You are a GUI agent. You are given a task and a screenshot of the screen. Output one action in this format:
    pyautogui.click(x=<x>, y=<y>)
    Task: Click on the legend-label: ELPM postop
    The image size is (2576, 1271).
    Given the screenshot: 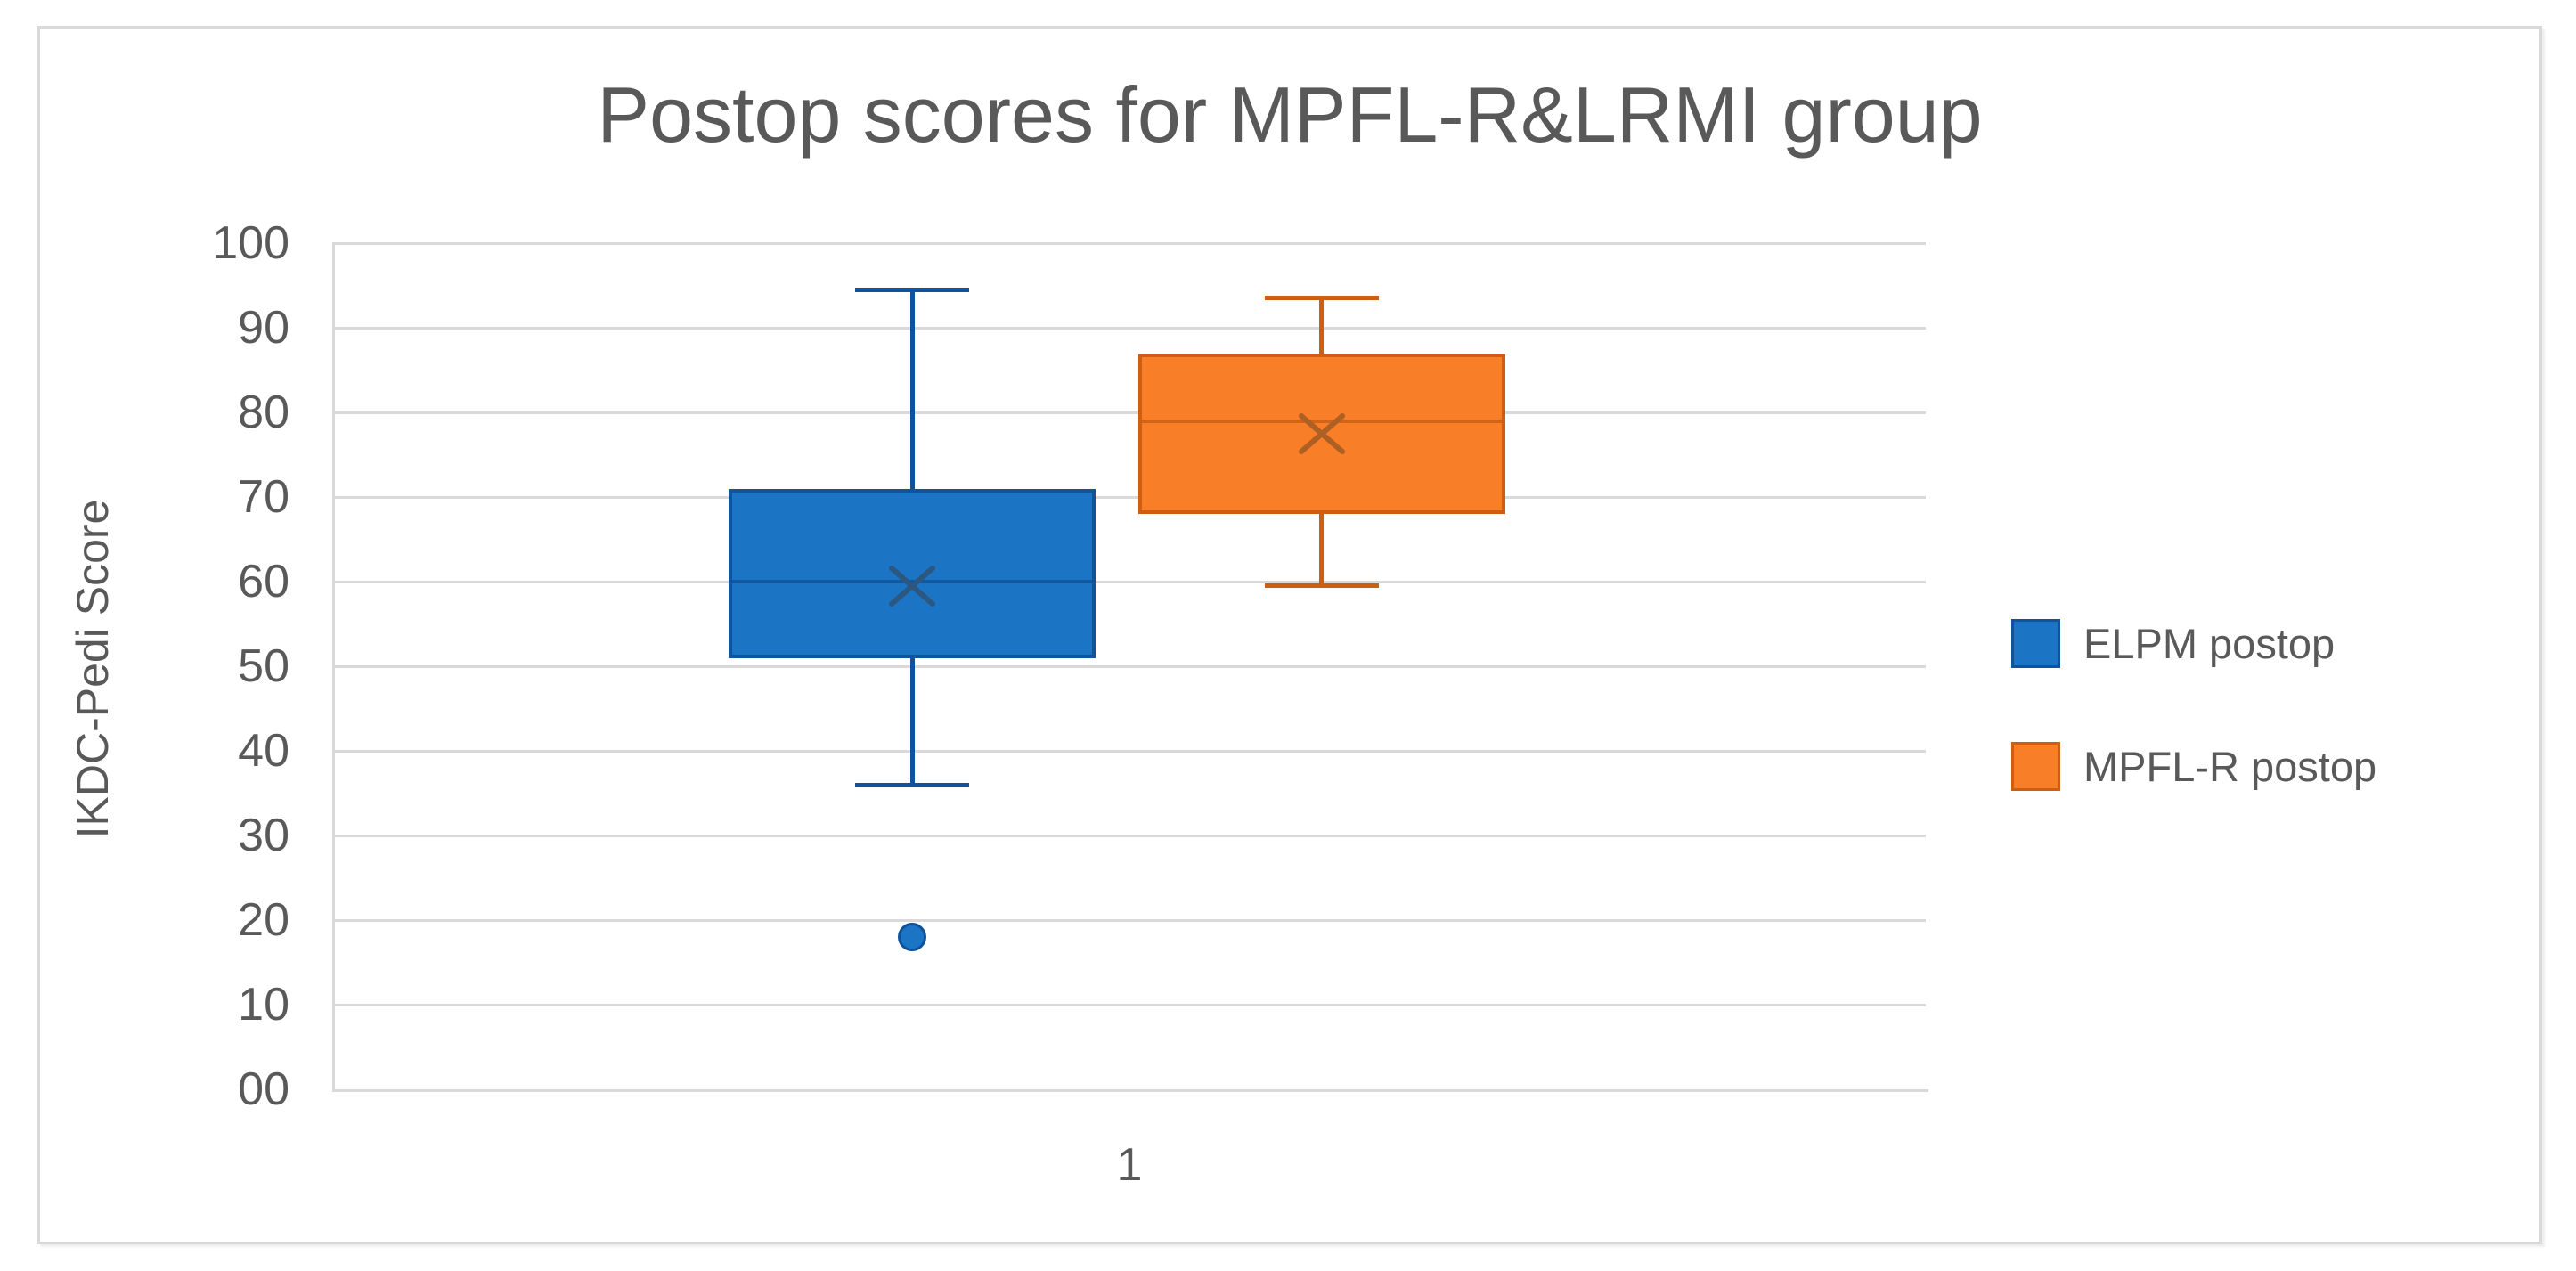 What is the action you would take?
    pyautogui.click(x=2210, y=643)
    